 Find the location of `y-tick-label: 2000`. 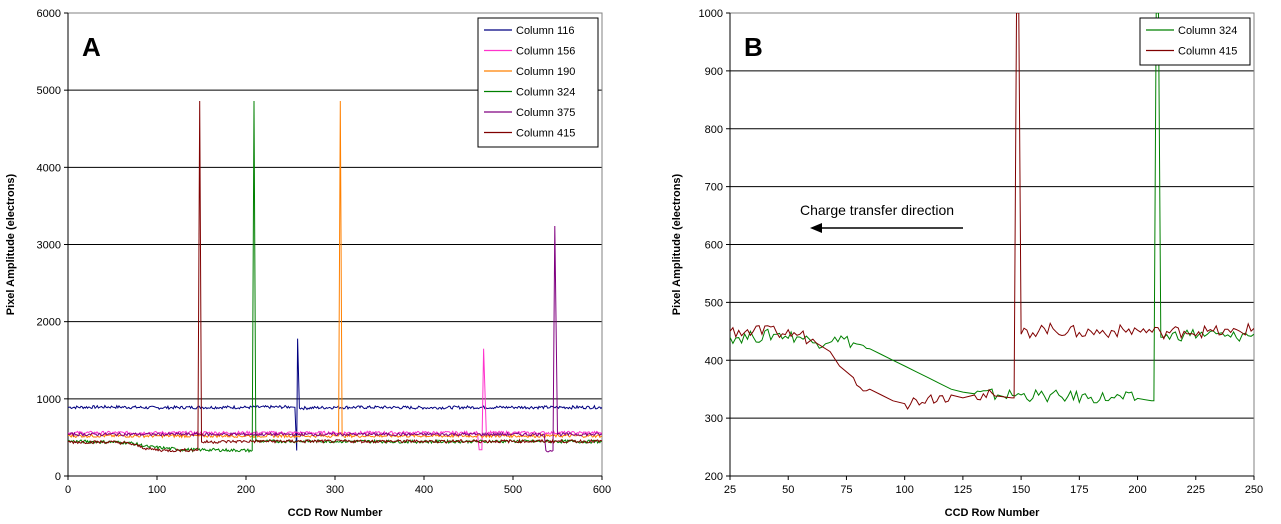

y-tick-label: 2000 is located at coordinates (49, 323).